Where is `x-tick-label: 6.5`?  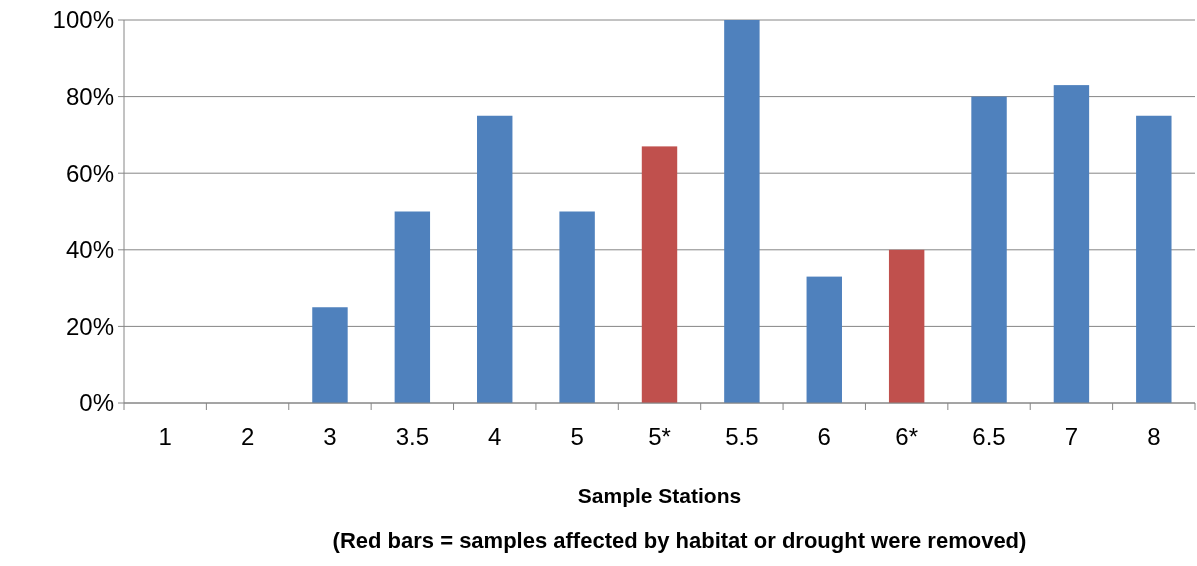 x-tick-label: 6.5 is located at coordinates (989, 436).